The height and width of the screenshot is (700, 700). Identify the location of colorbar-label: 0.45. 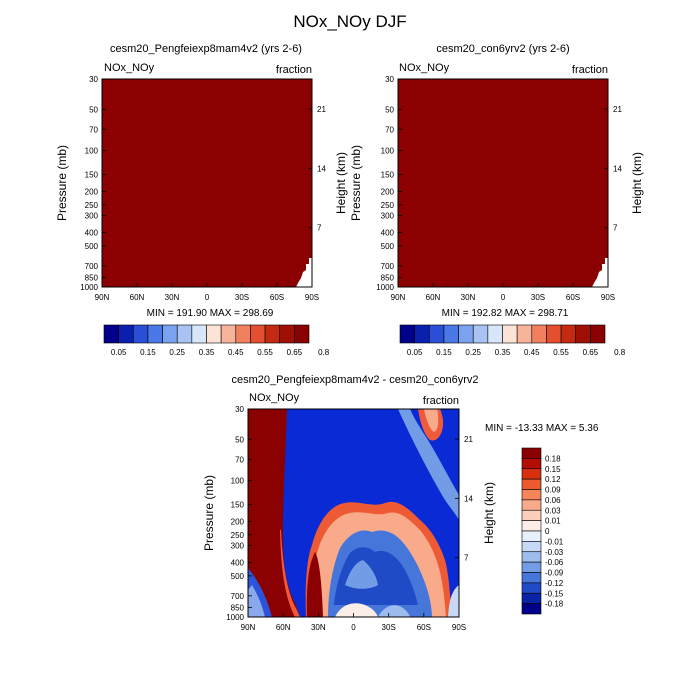
(532, 352).